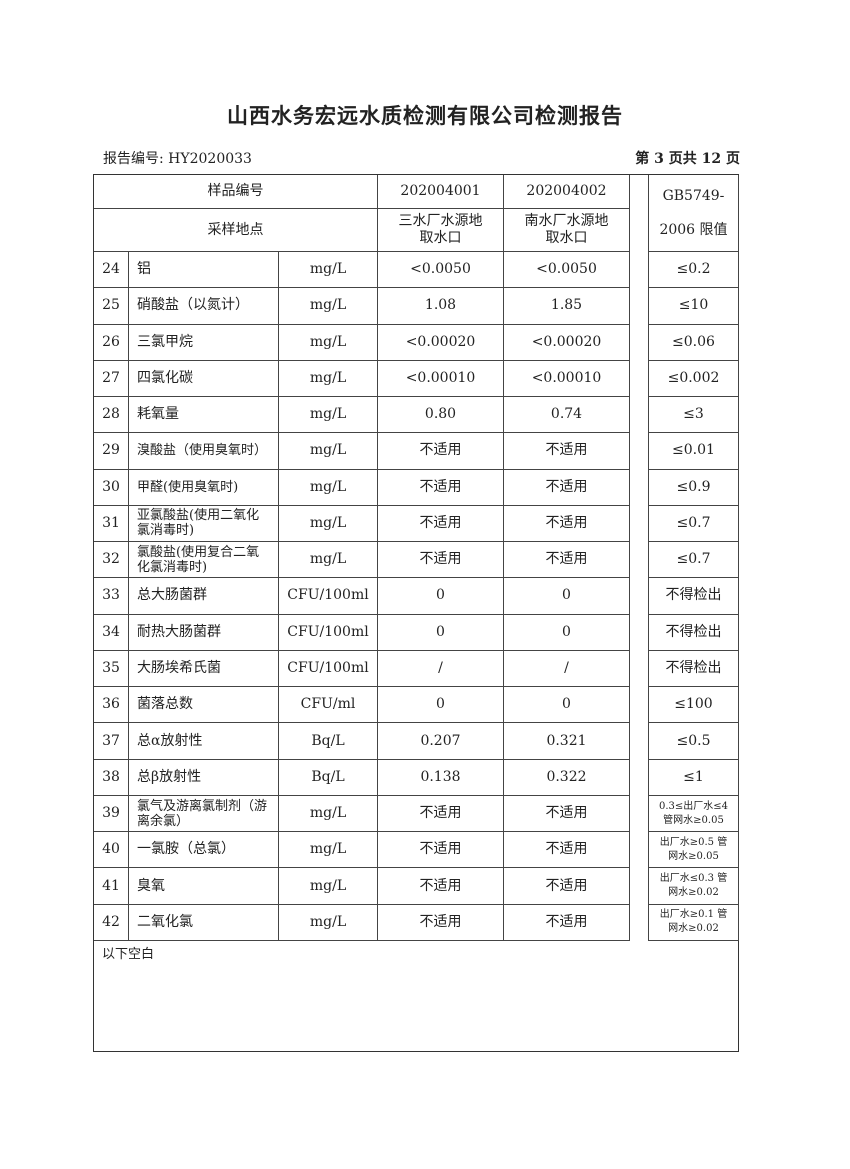 The height and width of the screenshot is (1169, 850). I want to click on cell-limit: ≤0.5, so click(694, 741).